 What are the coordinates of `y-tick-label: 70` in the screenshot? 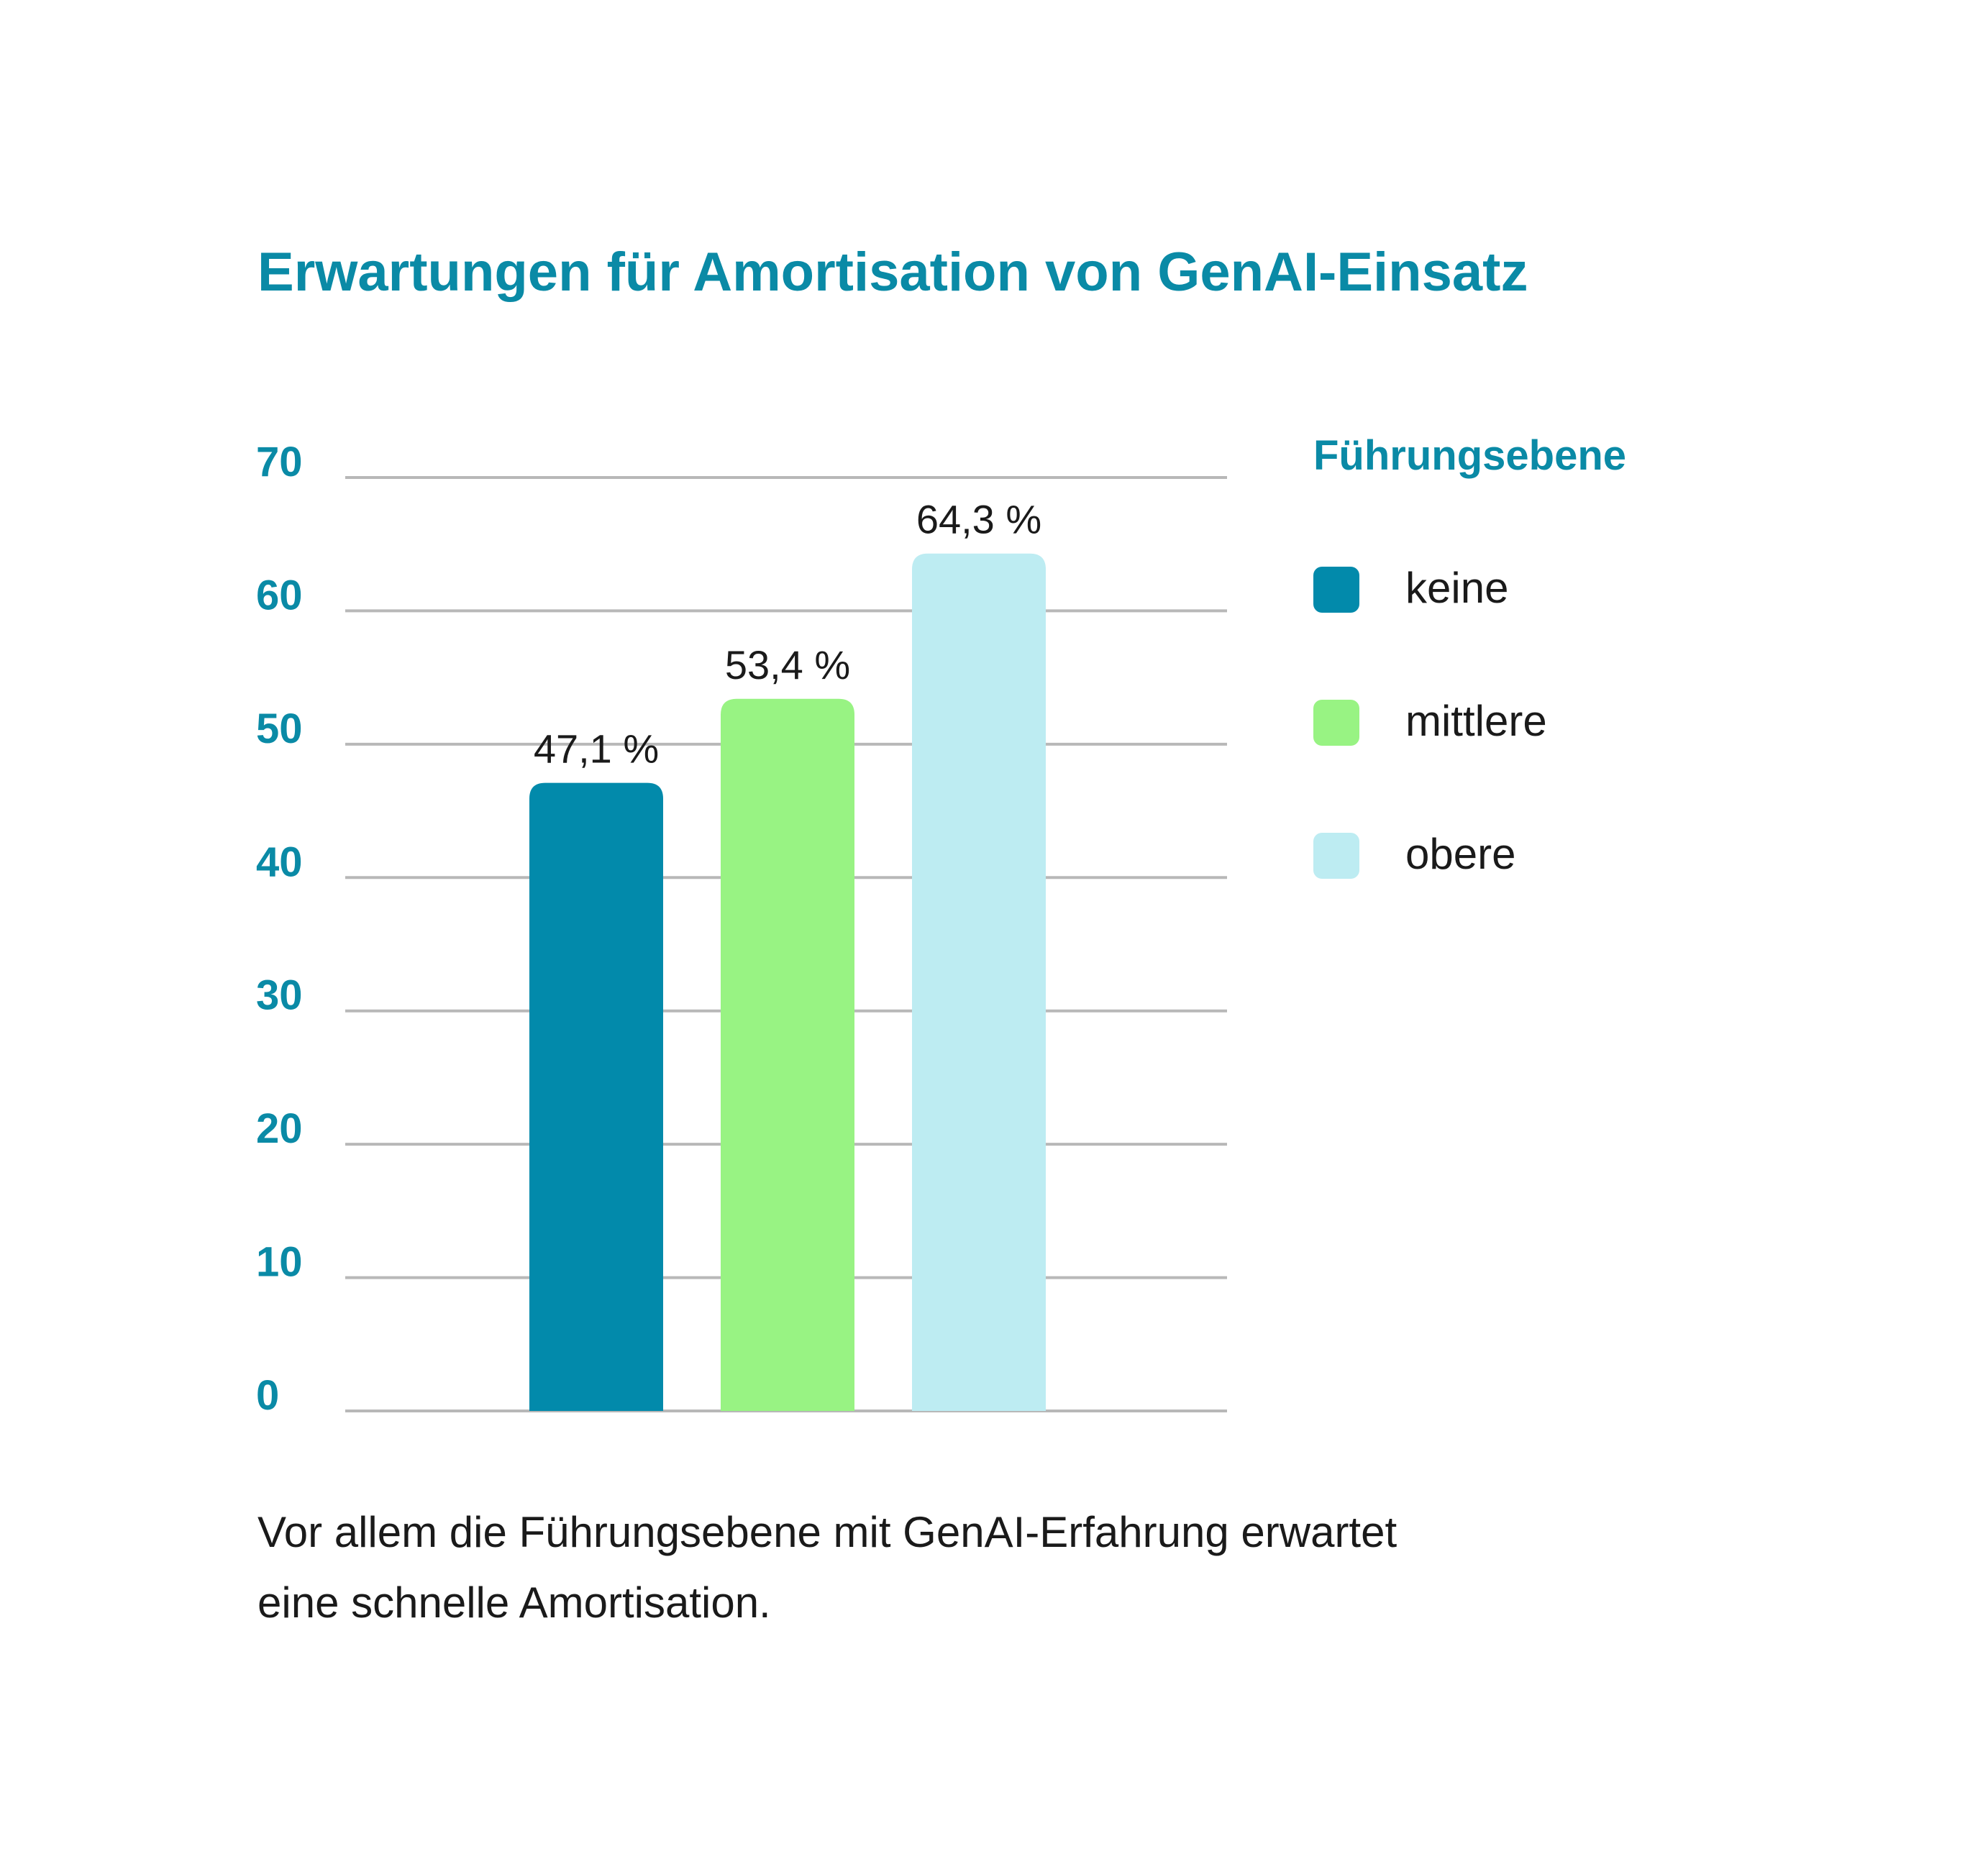 It's located at (279, 462).